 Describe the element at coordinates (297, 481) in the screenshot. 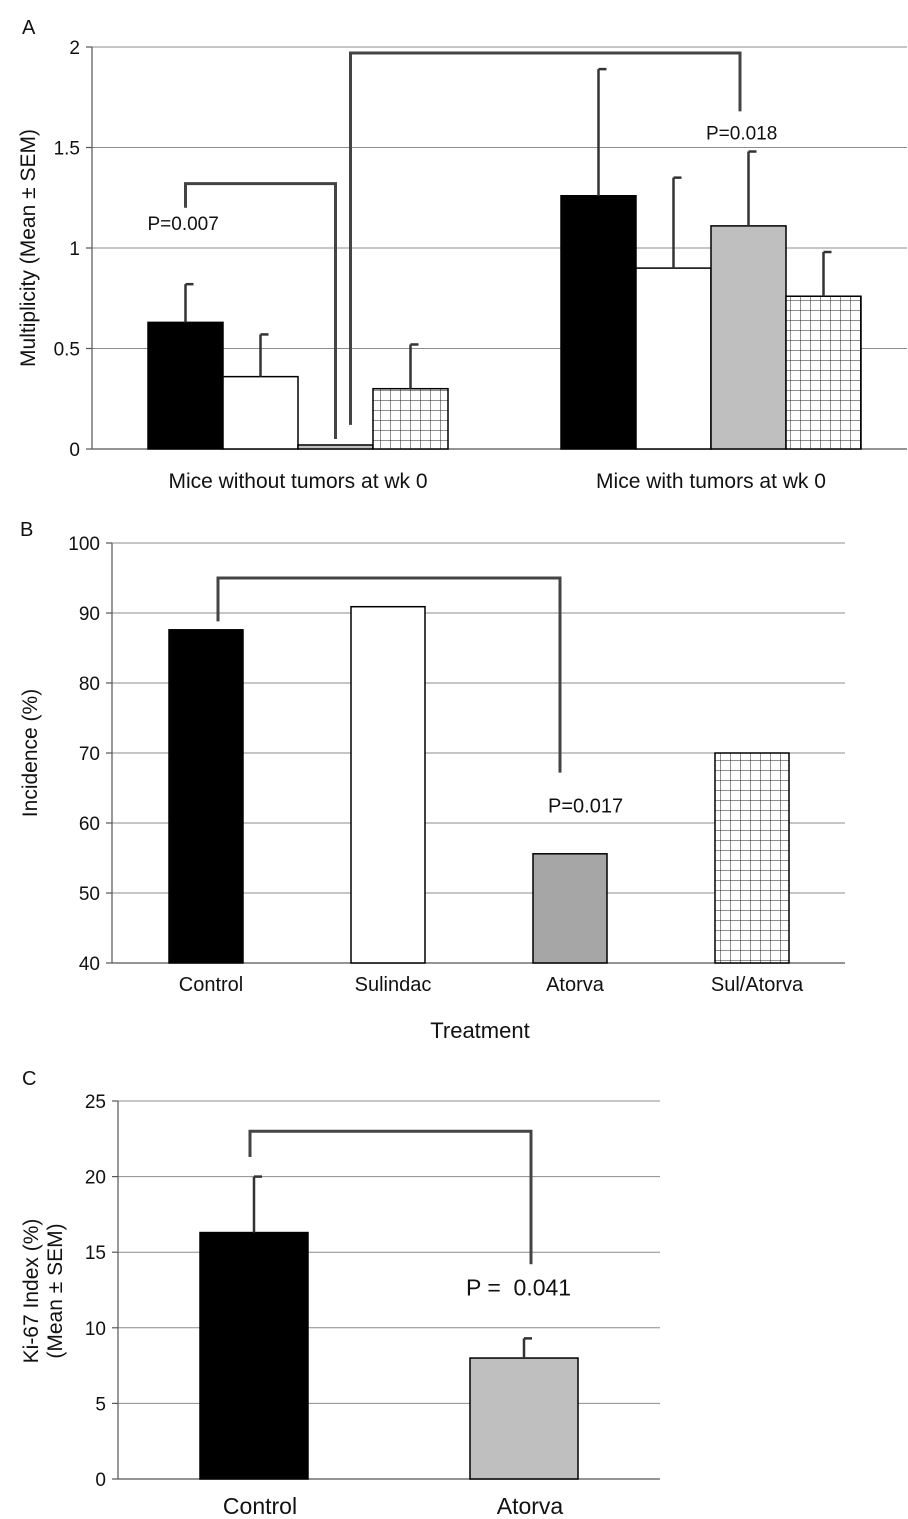

I see `x-category-label: Mice without tumors at wk 0` at that location.